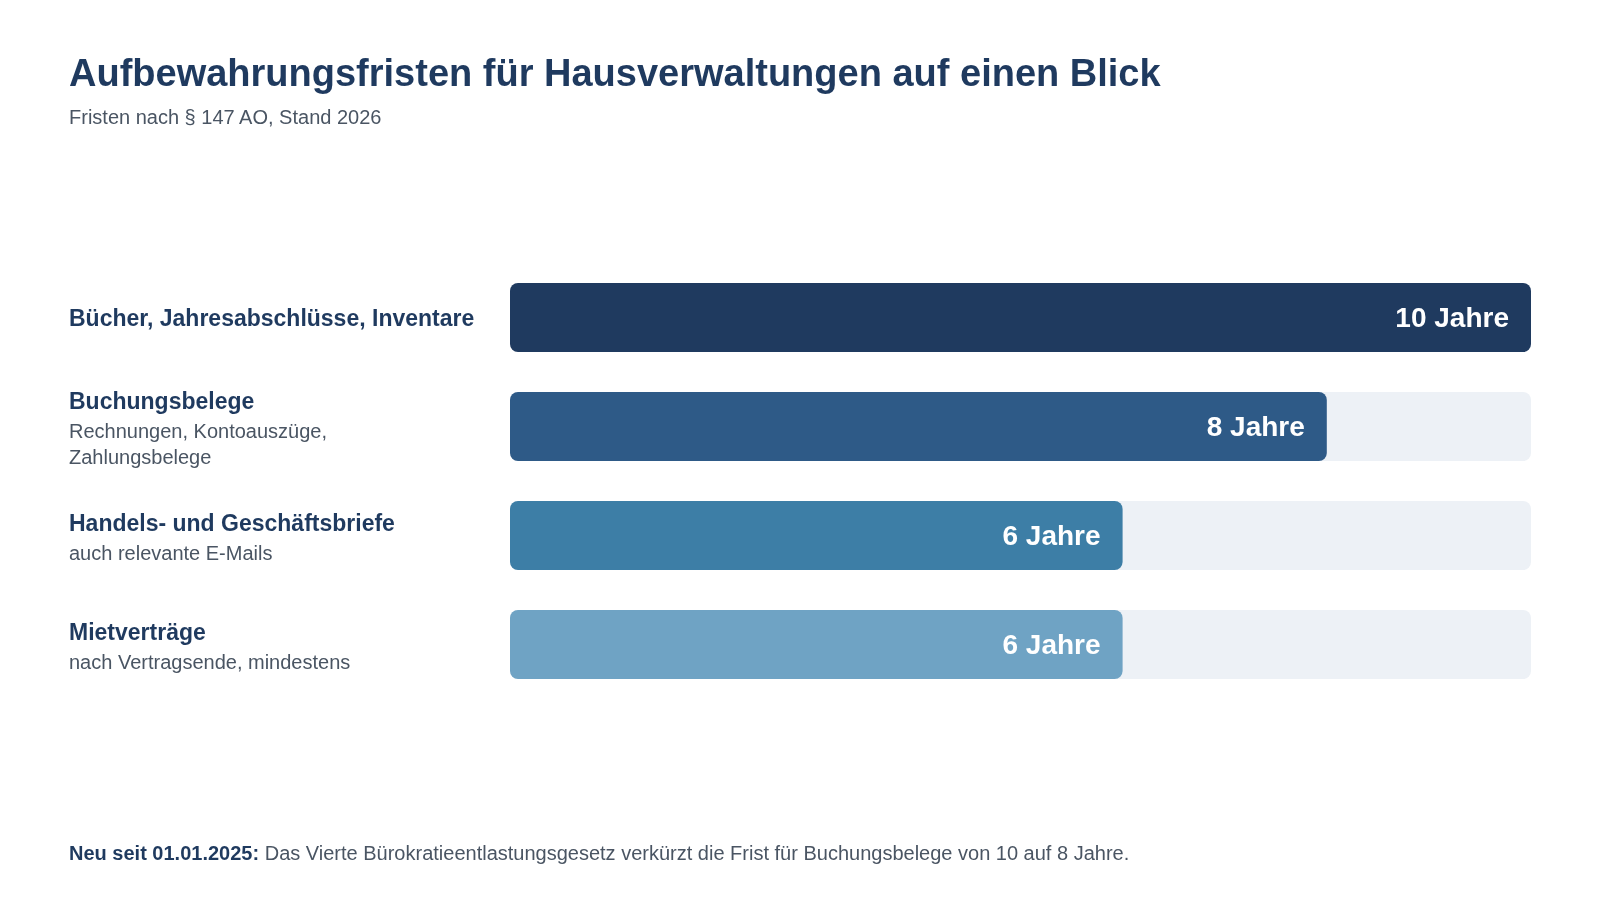  Describe the element at coordinates (225, 117) in the screenshot. I see `text: Fristen nach § 147 AO, Stand 2026` at that location.